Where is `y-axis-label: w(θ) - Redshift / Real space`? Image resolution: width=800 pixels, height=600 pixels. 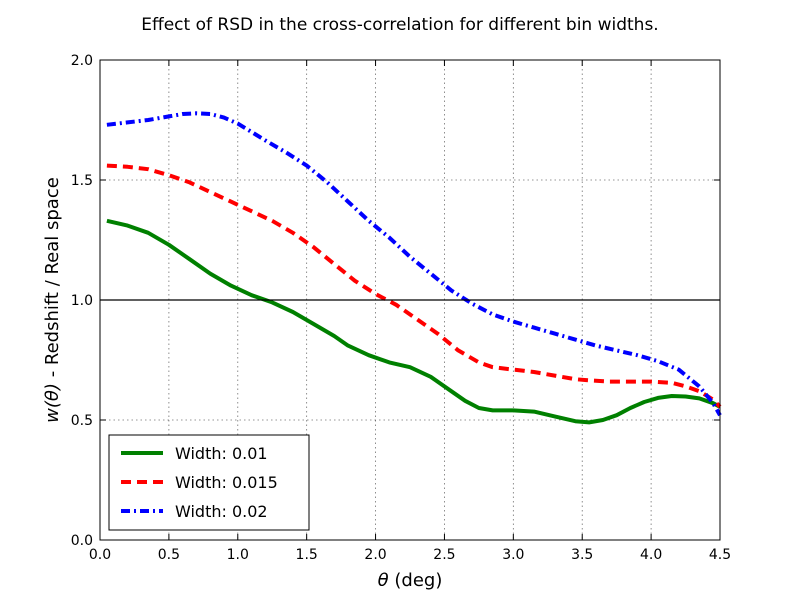
y-axis-label: w(θ) - Redshift / Real space is located at coordinates (52, 300).